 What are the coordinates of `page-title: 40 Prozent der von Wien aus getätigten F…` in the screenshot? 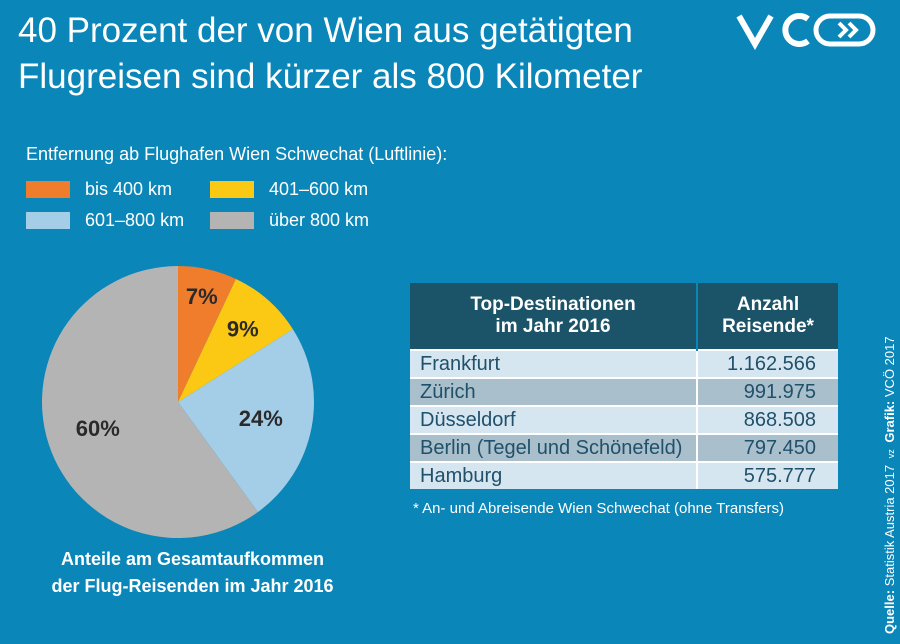 It's located at (378, 54).